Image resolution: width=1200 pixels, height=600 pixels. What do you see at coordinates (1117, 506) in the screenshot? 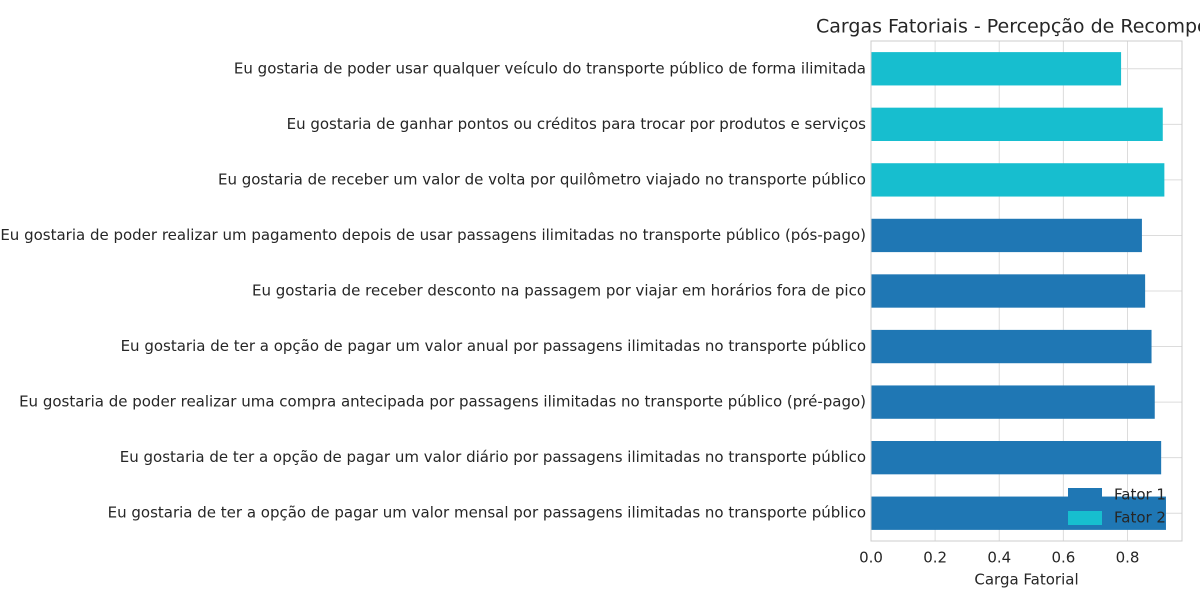
I see `legend: Fator 1 Fator 2` at bounding box center [1117, 506].